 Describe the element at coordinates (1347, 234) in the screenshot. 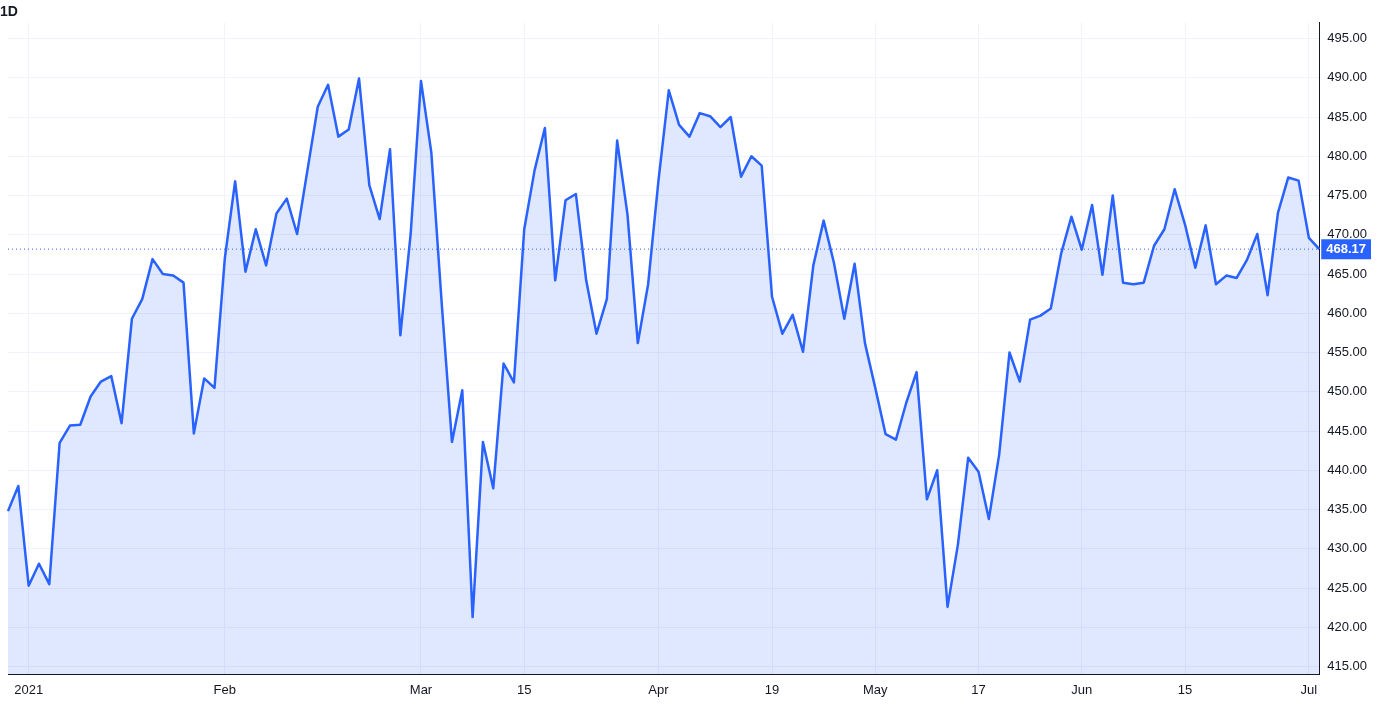

I see `y-tick-label: 470.00` at that location.